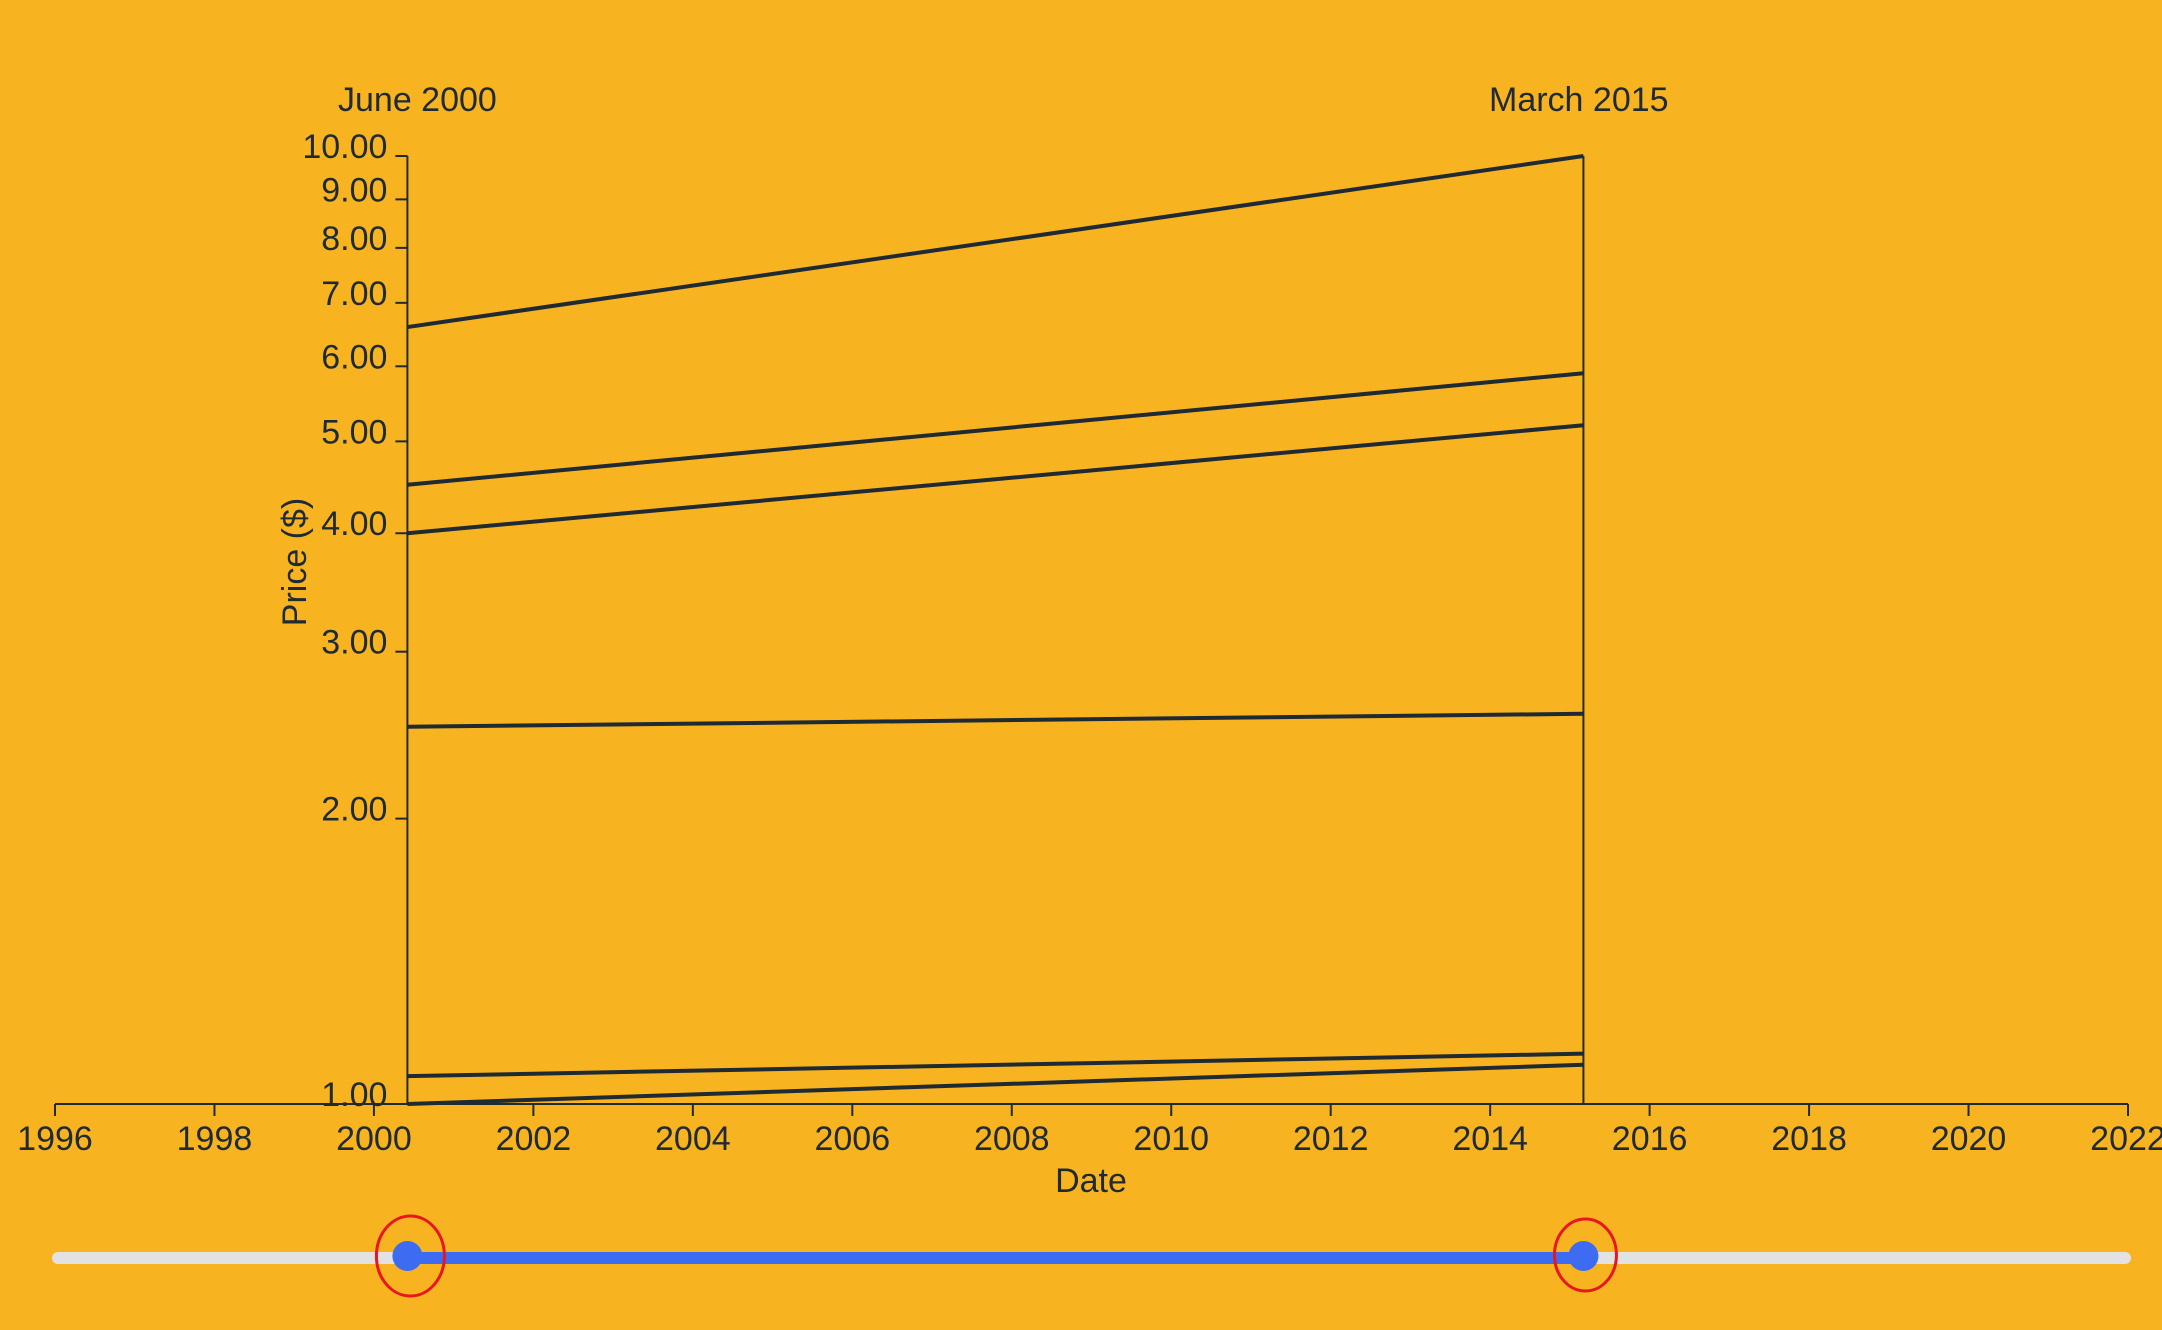  I want to click on y-tick-label: 1.00, so click(354, 1095).